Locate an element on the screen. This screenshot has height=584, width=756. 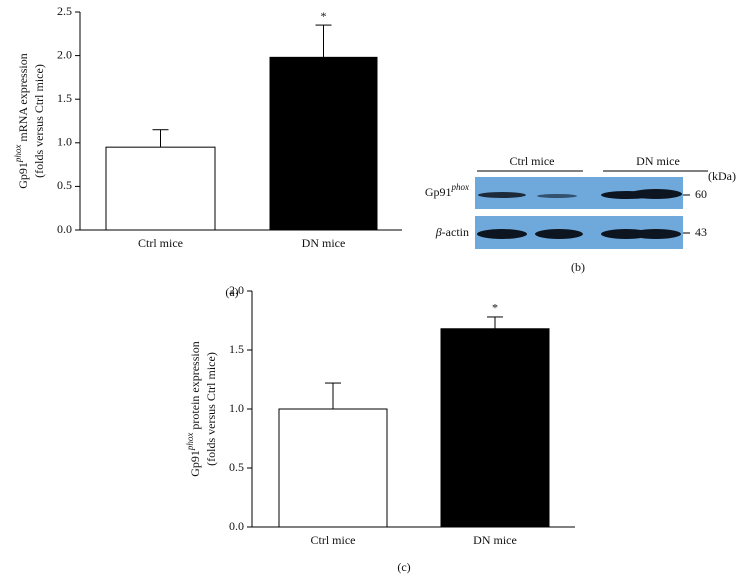
blot-row-label: β-actin is located at coordinates (452, 232).